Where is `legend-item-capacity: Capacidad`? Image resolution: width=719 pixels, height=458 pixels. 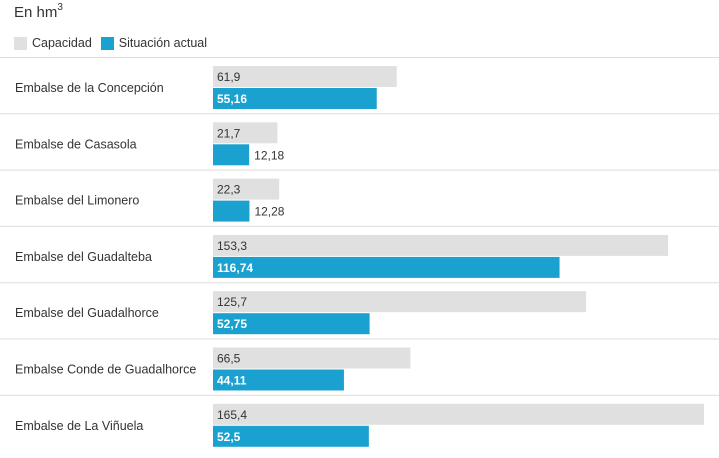 legend-item-capacity: Capacidad is located at coordinates (53, 43).